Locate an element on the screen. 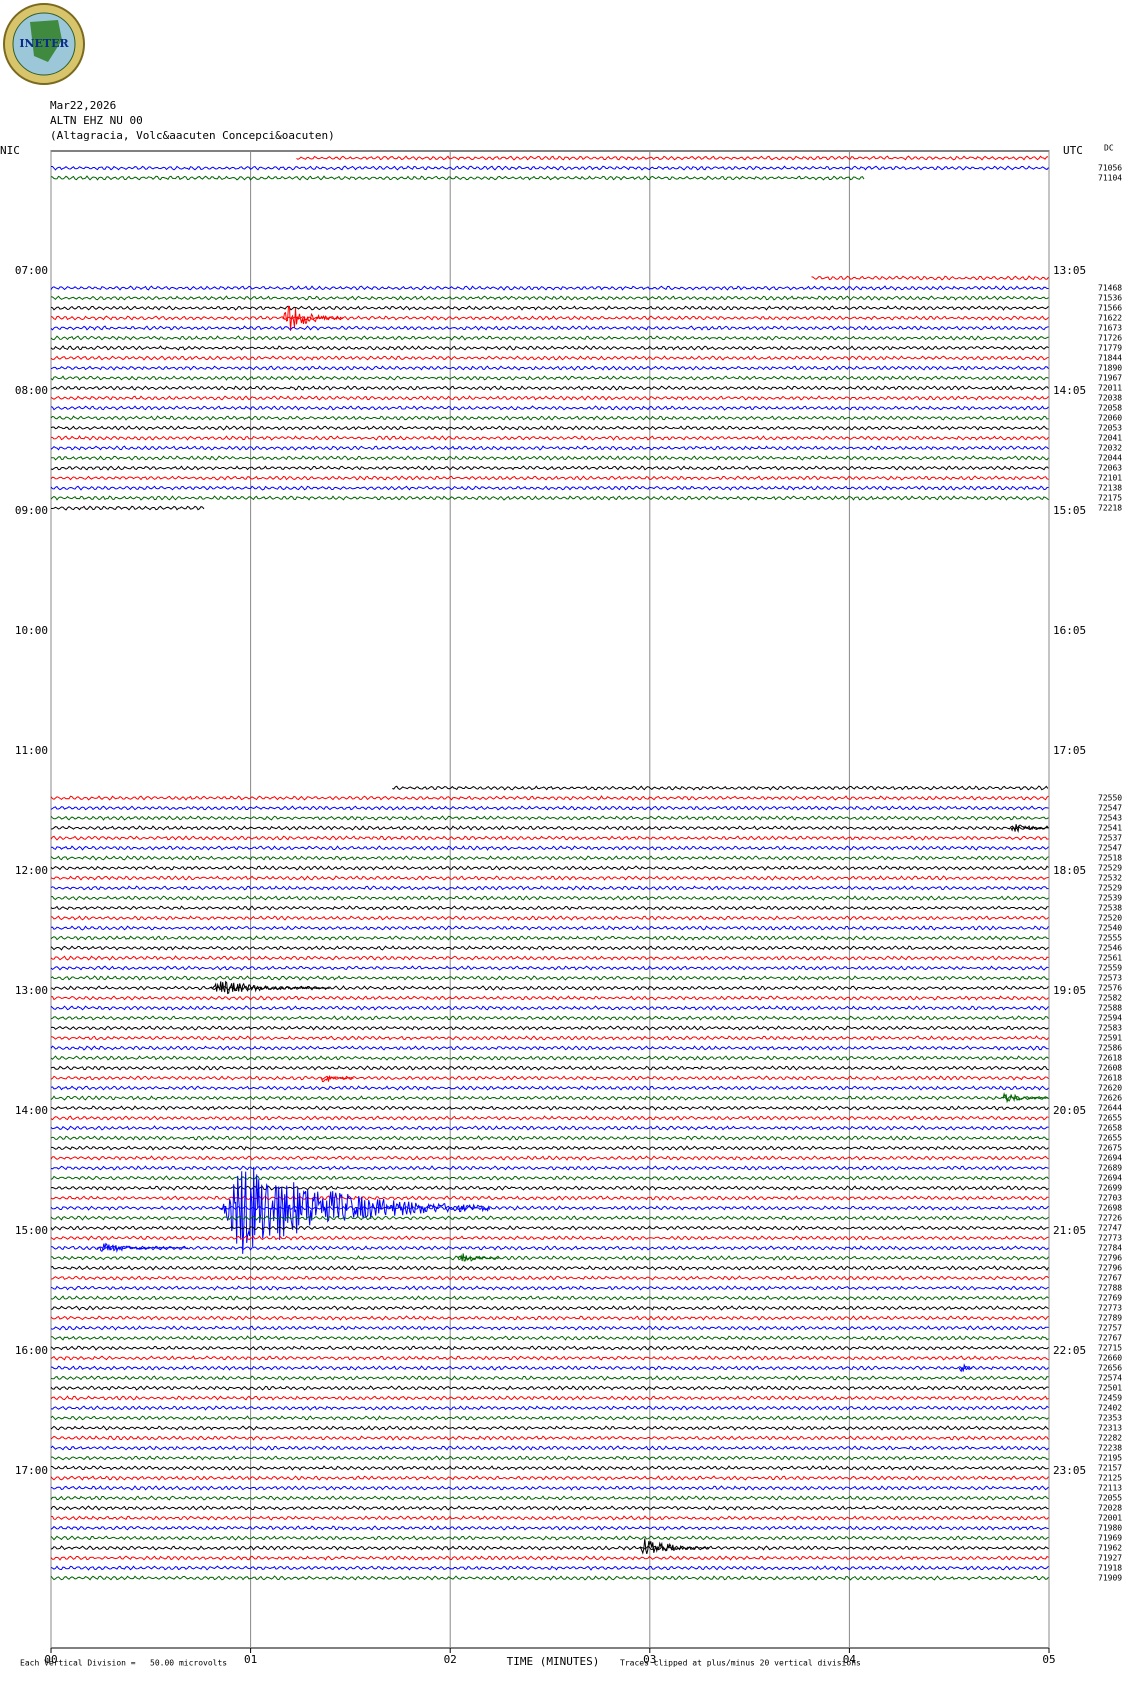 The height and width of the screenshot is (1689, 1130). dc-label: 72586 is located at coordinates (1110, 1048).